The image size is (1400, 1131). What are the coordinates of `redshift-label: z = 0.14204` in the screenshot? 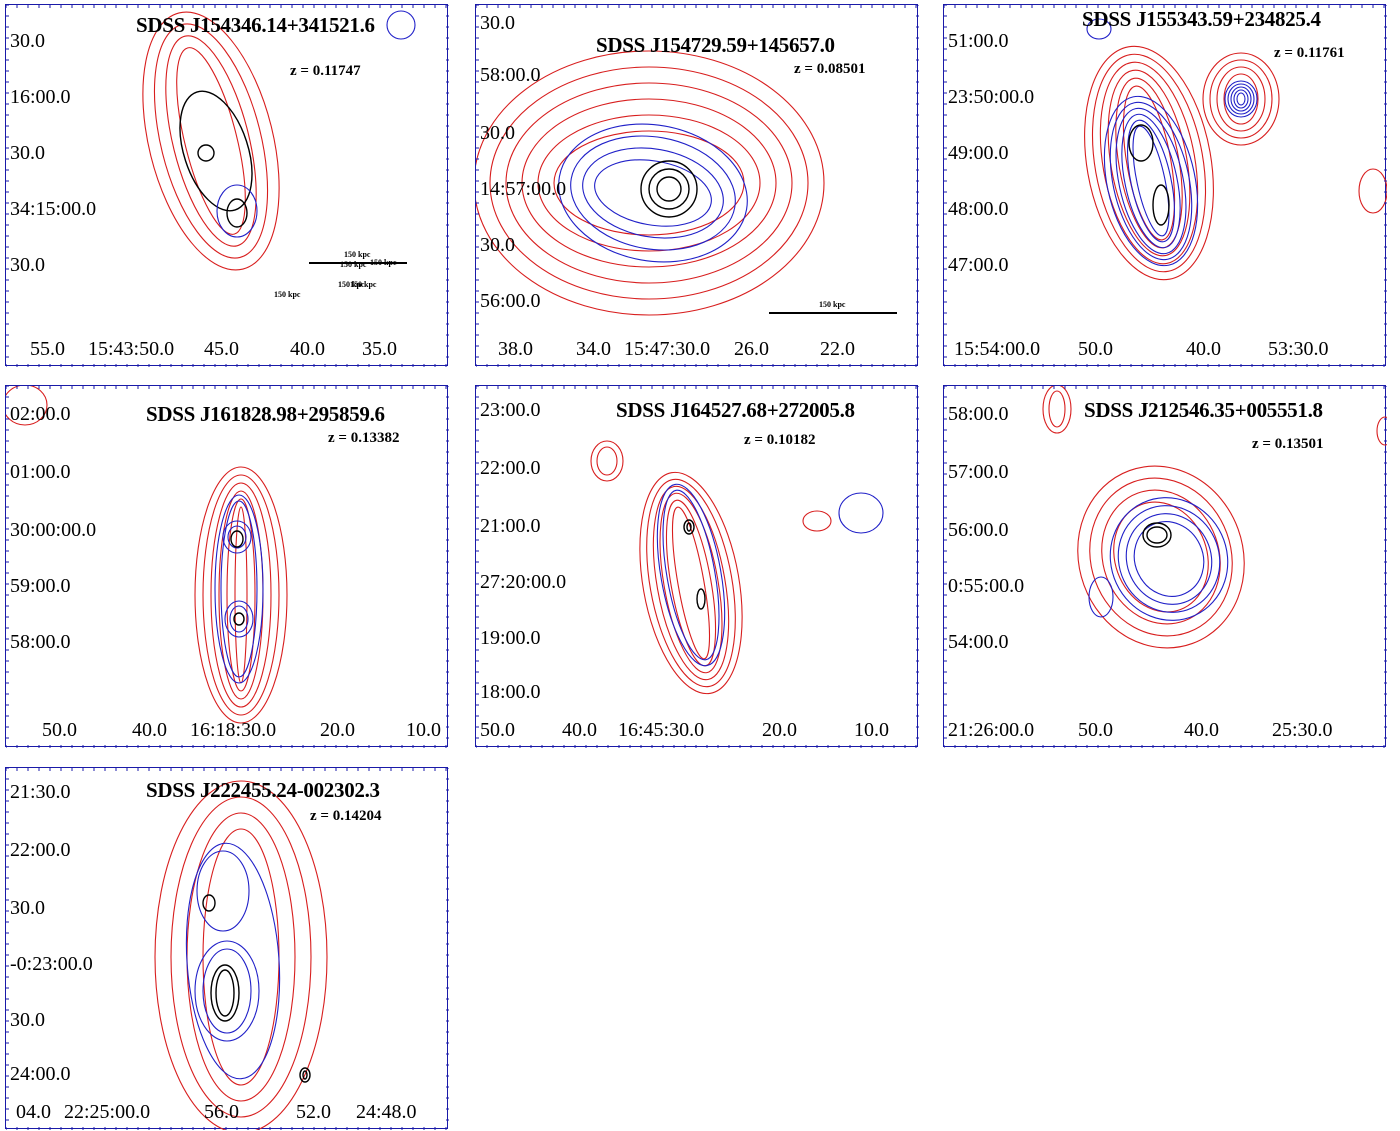 It's located at (346, 816).